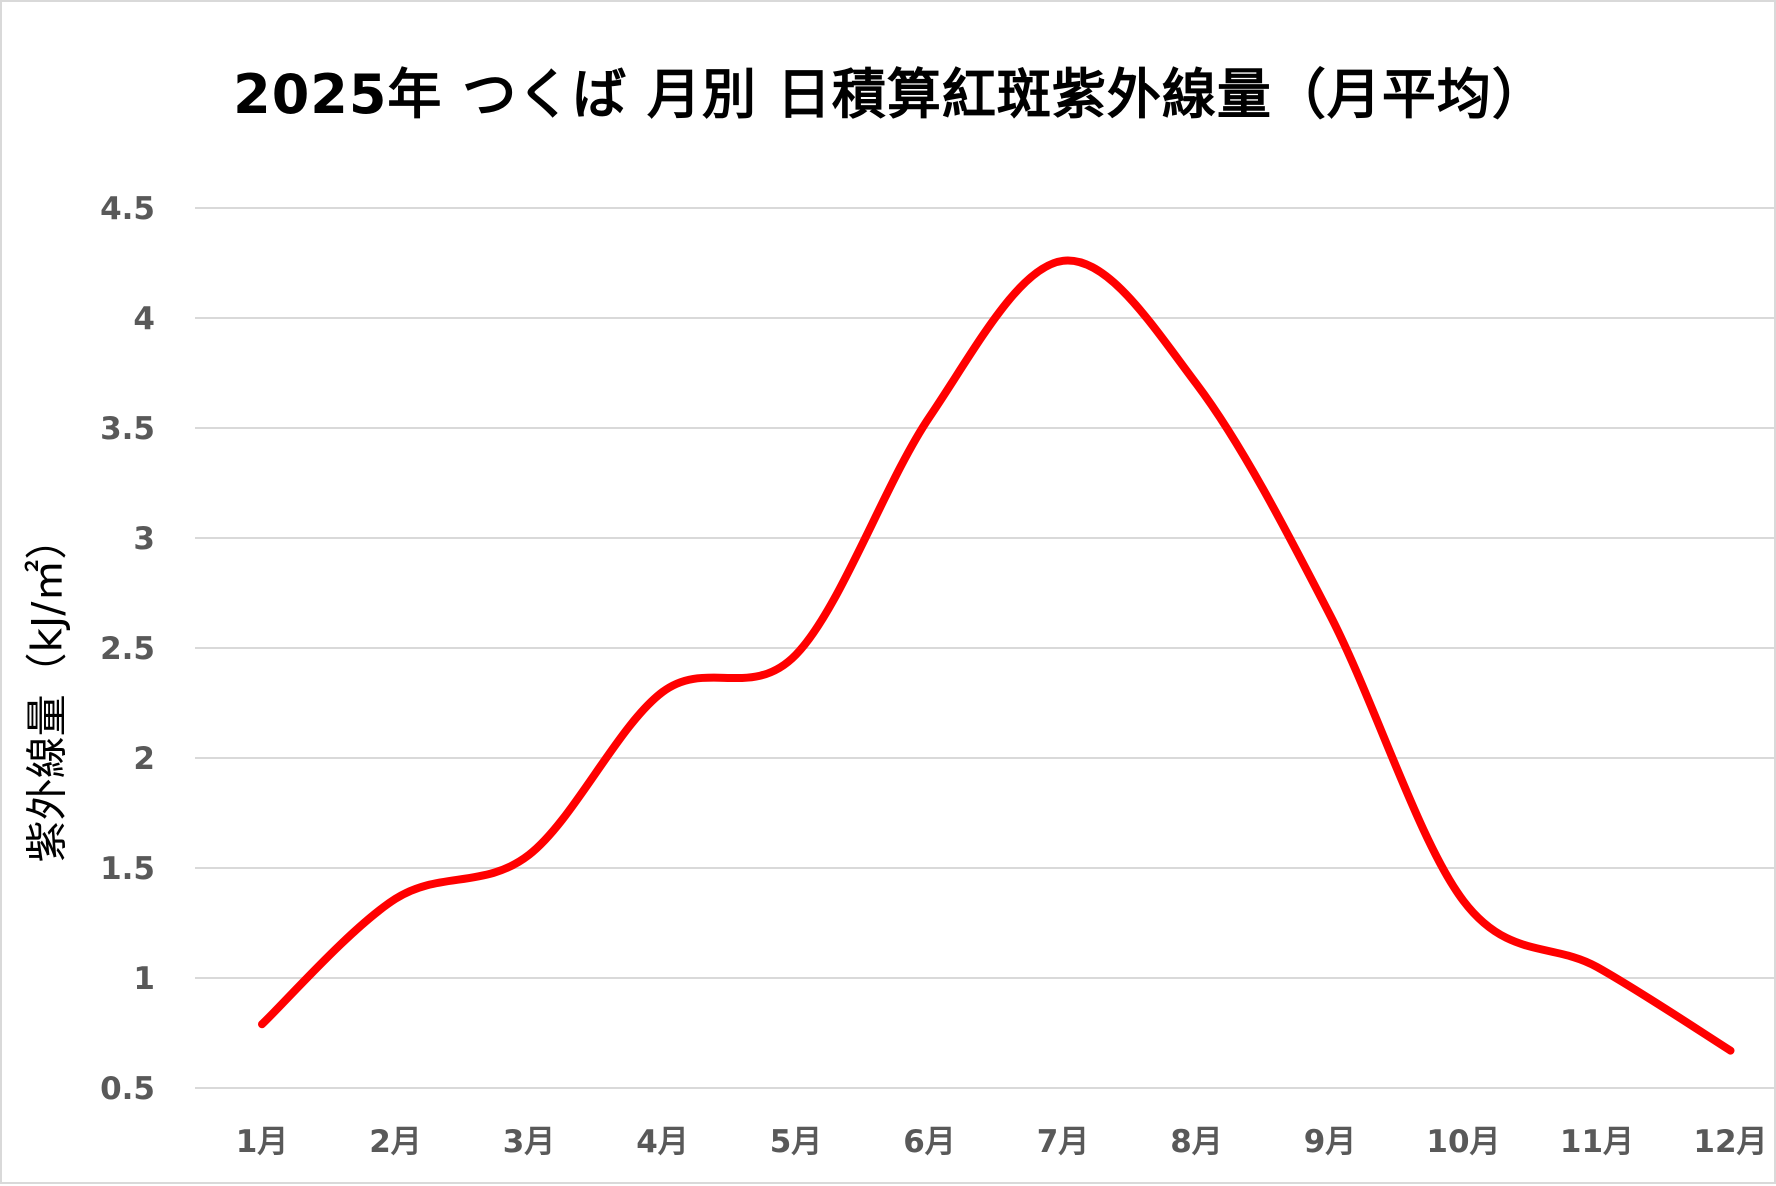 The image size is (1776, 1186). I want to click on x-tick-label: 6月, so click(929, 1142).